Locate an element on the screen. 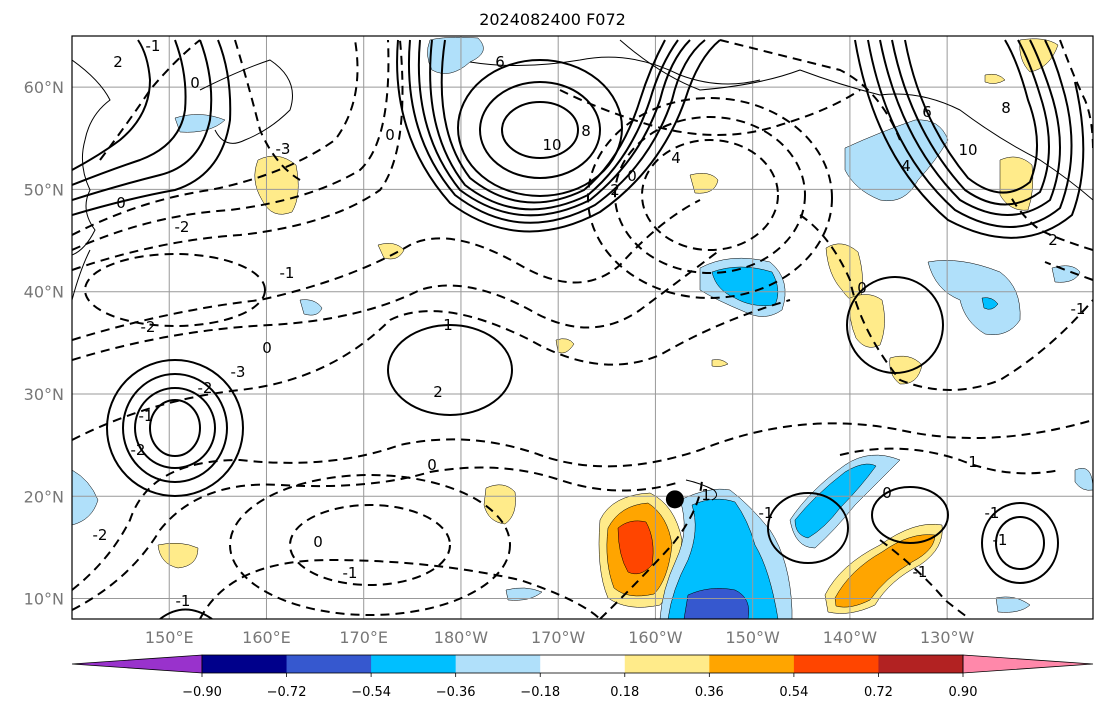 Image resolution: width=1105 pixels, height=712 pixels. contour-solid-e4 is located at coordinates (1020, 543).